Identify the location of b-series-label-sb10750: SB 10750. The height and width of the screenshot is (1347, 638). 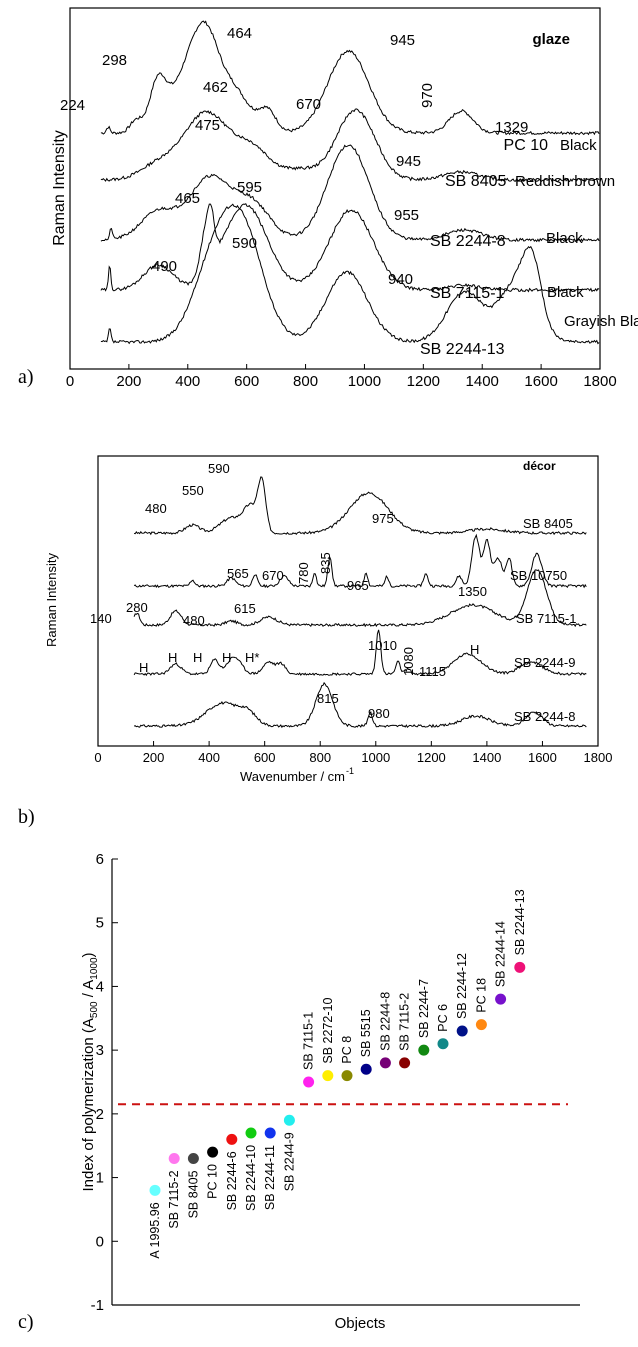
(538, 575).